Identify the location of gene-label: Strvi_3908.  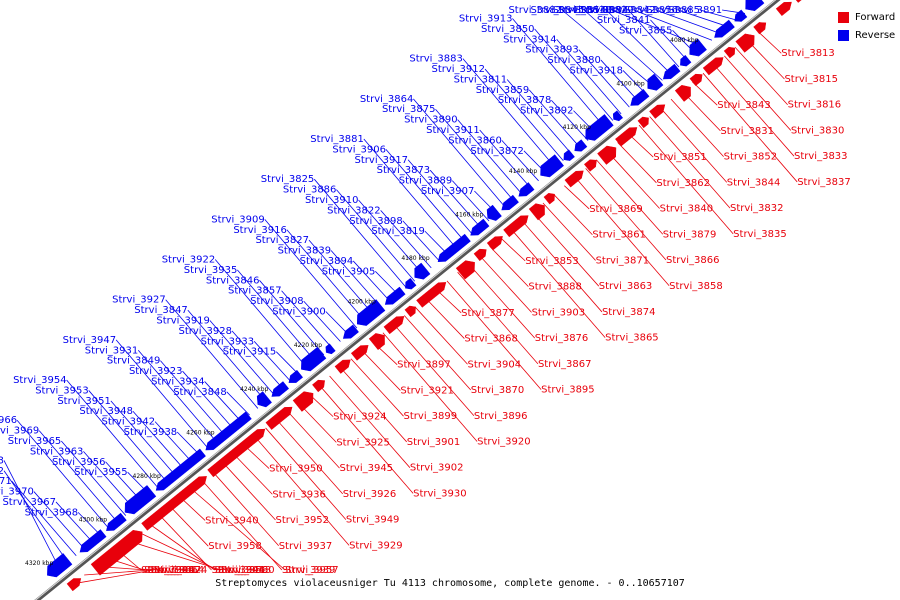
(277, 301).